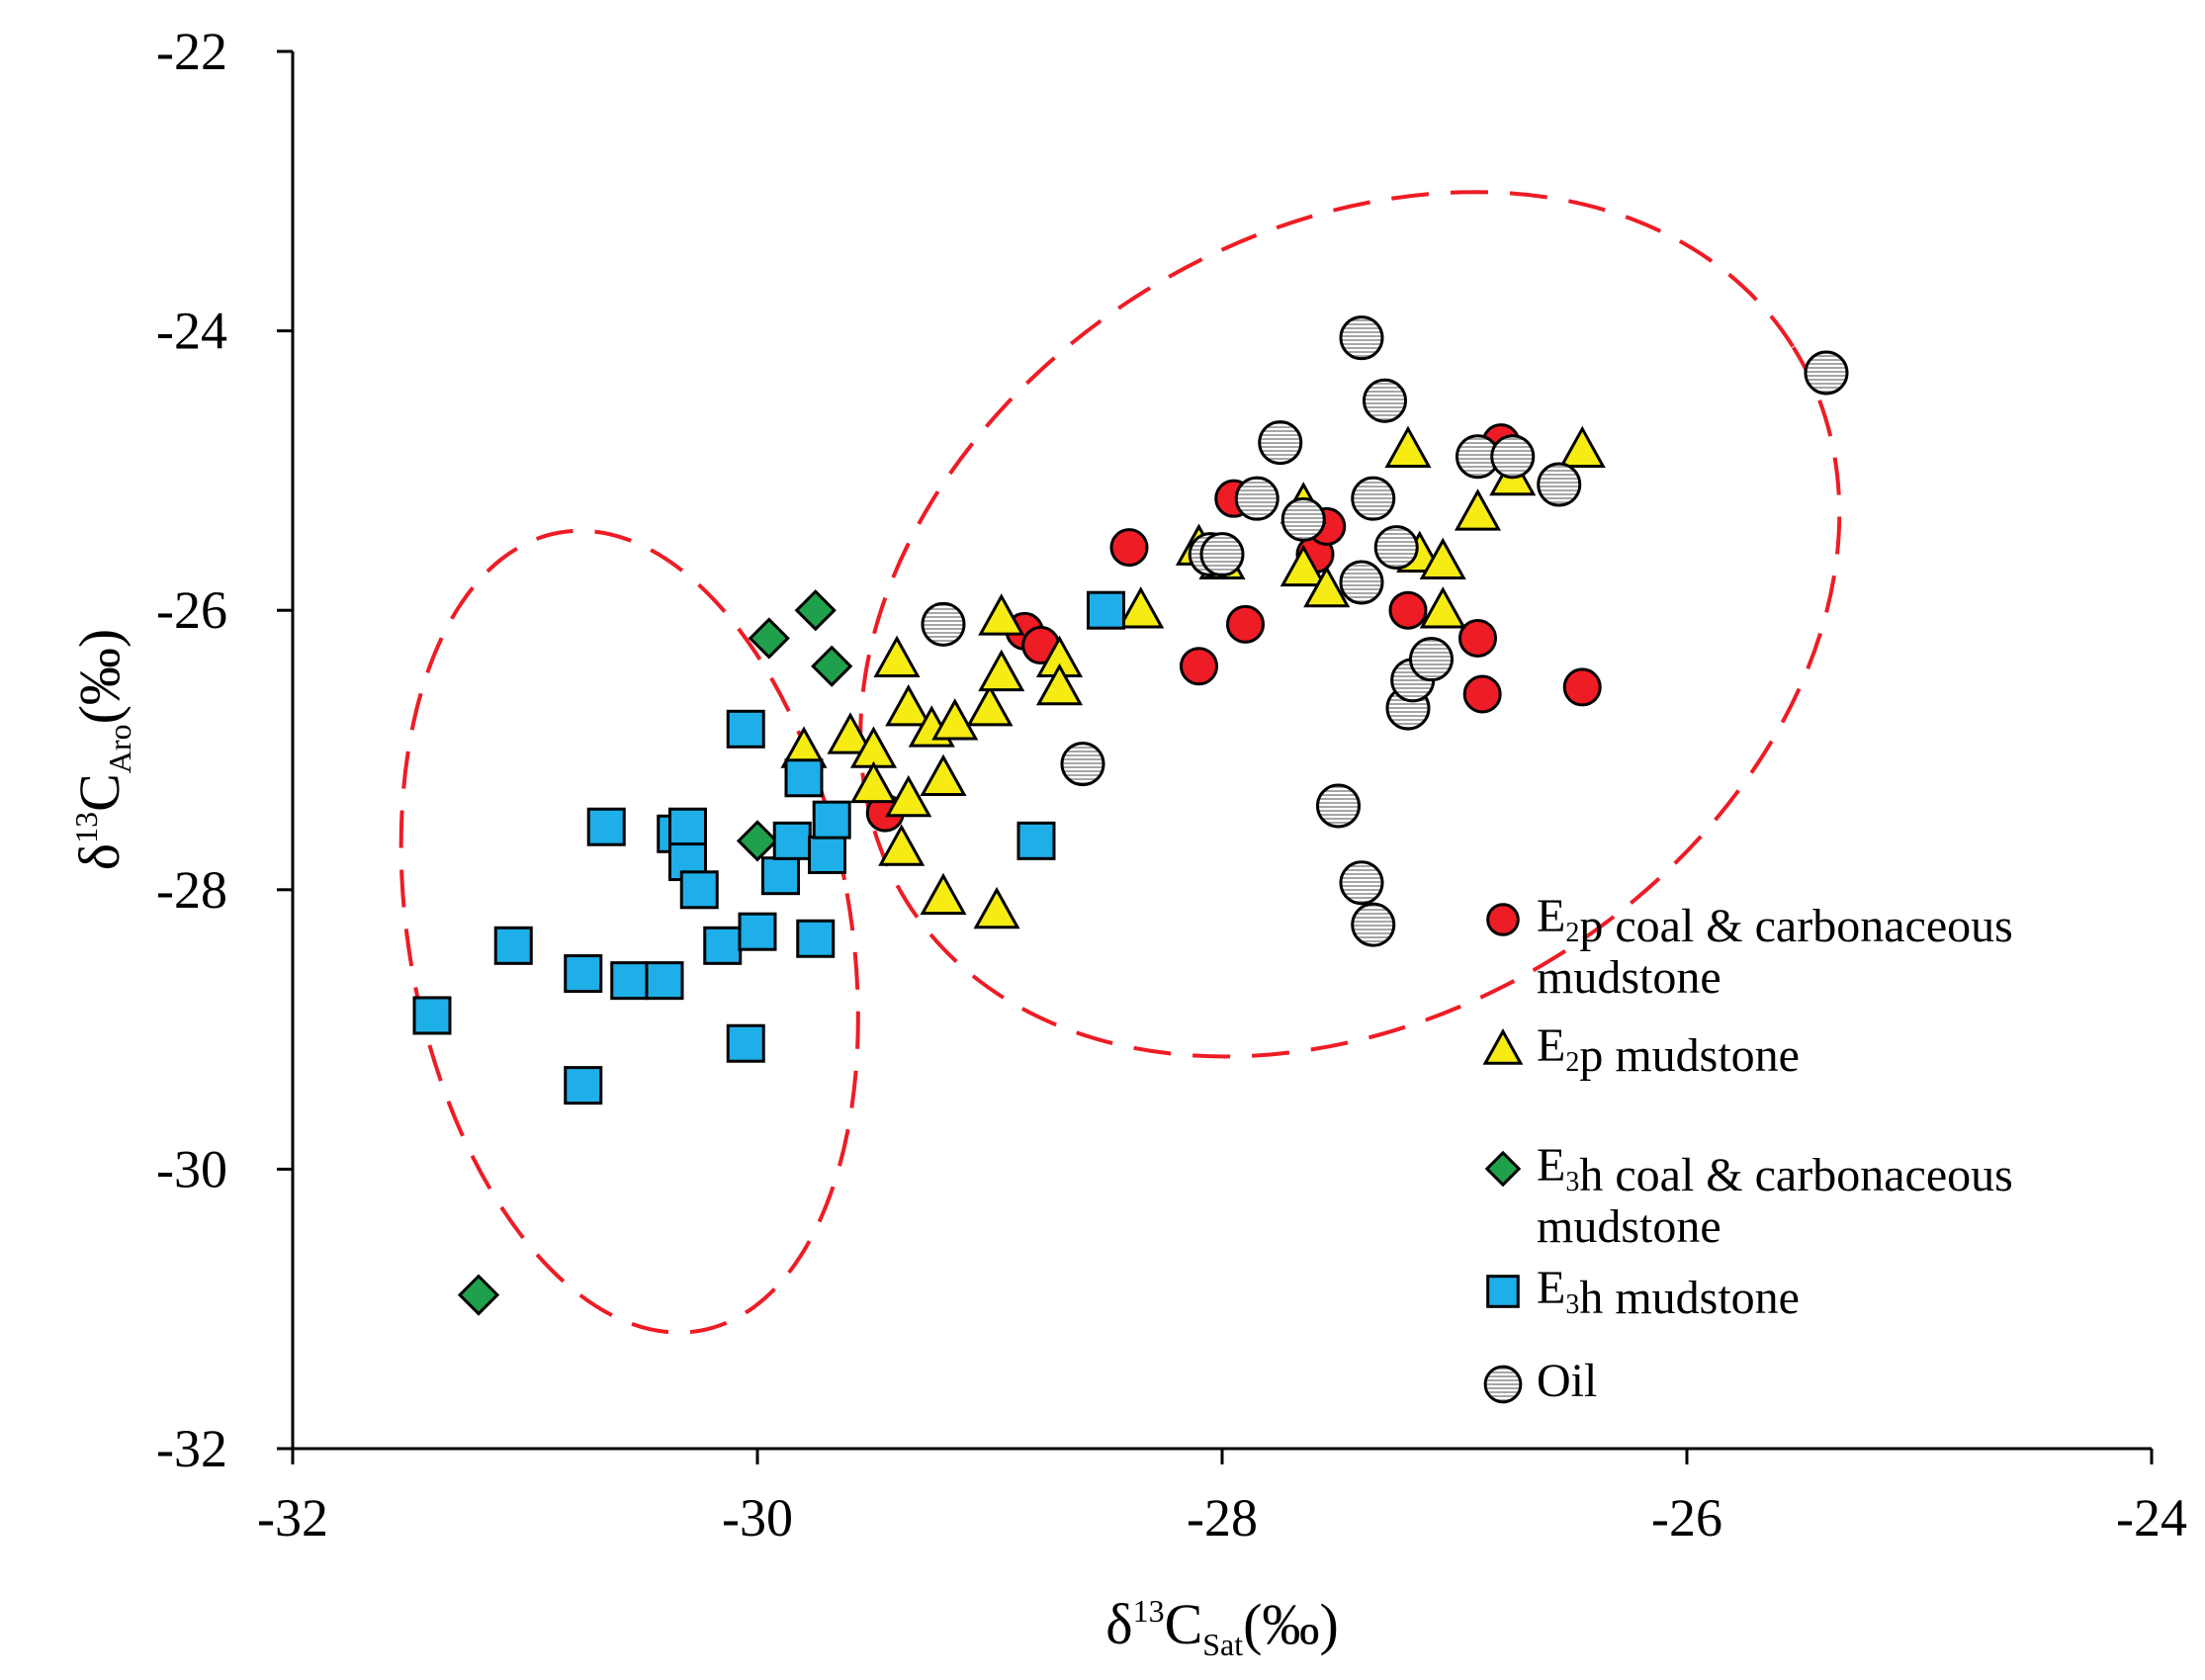  What do you see at coordinates (1503, 1291) in the screenshot?
I see `legend-marker-square` at bounding box center [1503, 1291].